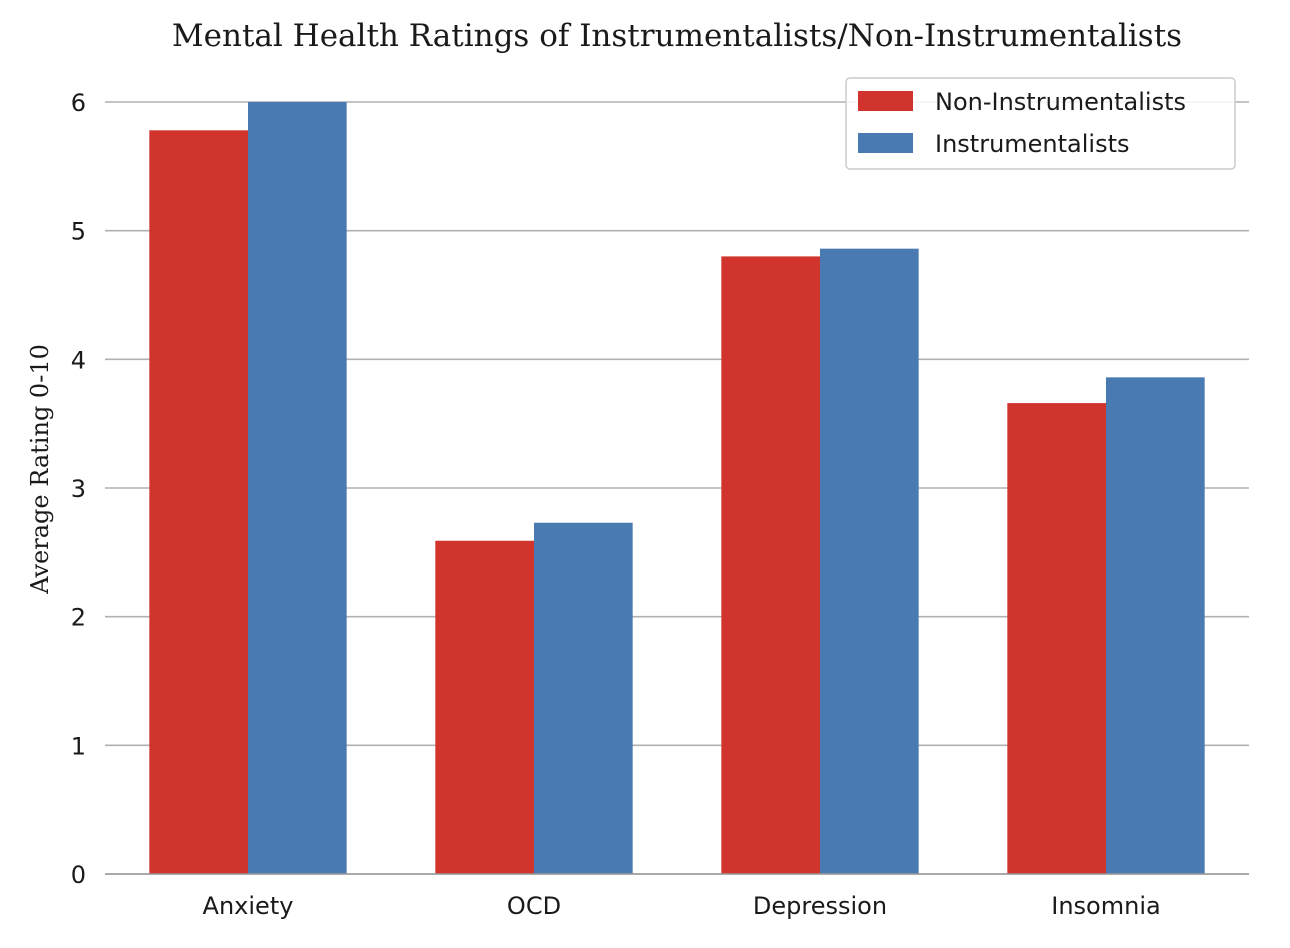 Image resolution: width=1290 pixels, height=948 pixels. What do you see at coordinates (1155, 625) in the screenshot?
I see `bar-insomnia-instrumentalists` at bounding box center [1155, 625].